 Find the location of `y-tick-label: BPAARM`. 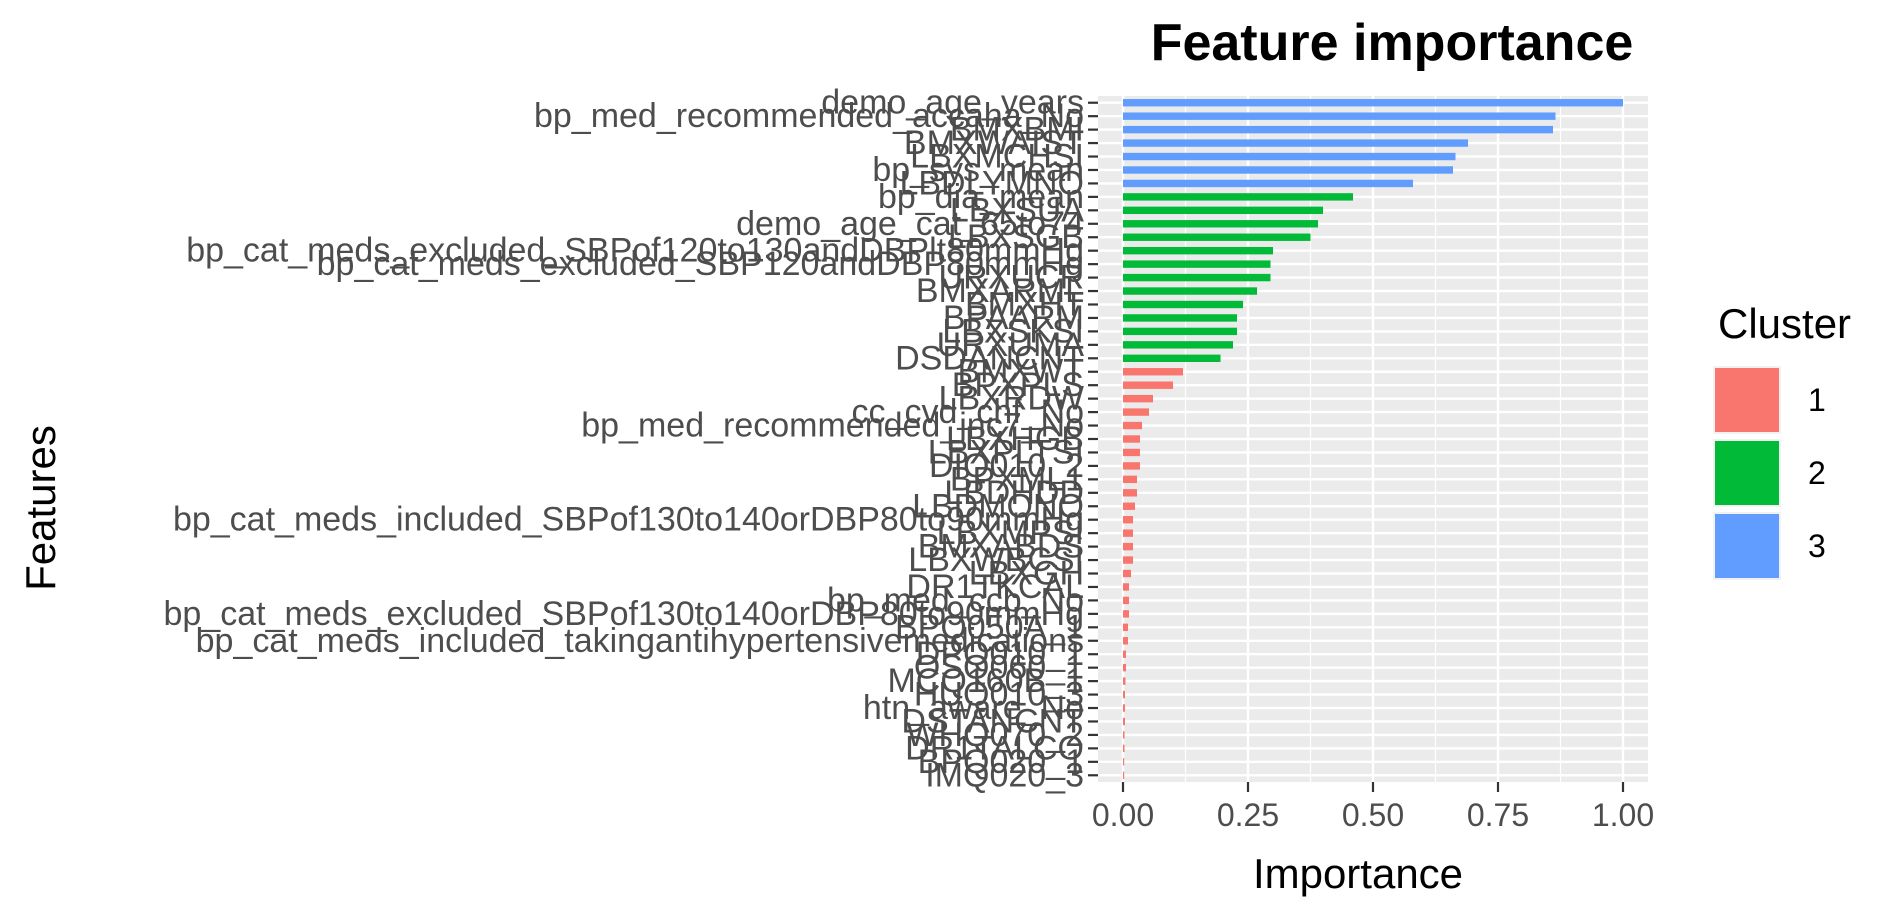

y-tick-label: BPAARM is located at coordinates (1013, 318).